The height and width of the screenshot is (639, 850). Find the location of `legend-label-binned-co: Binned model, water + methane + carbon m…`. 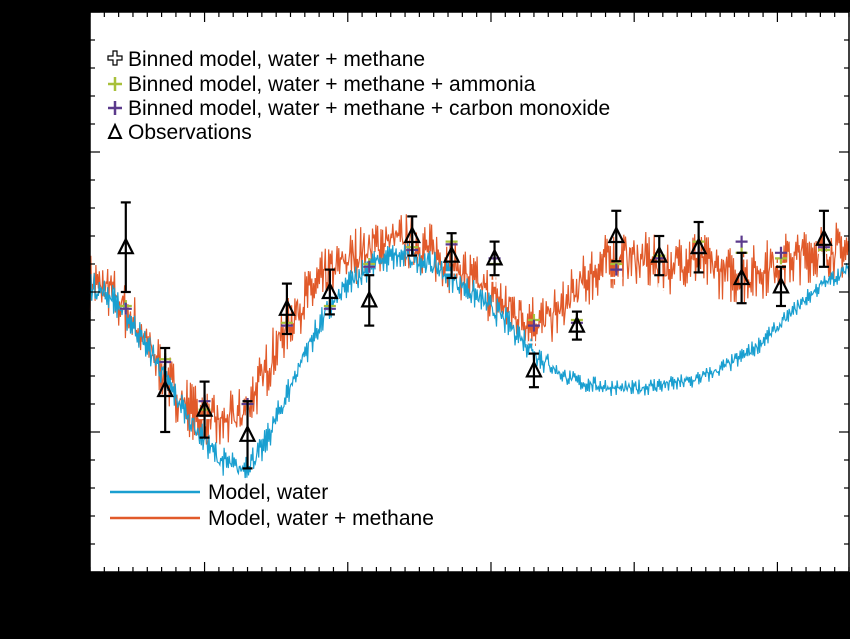

legend-label-binned-co: Binned model, water + methane + carbon m… is located at coordinates (369, 108).